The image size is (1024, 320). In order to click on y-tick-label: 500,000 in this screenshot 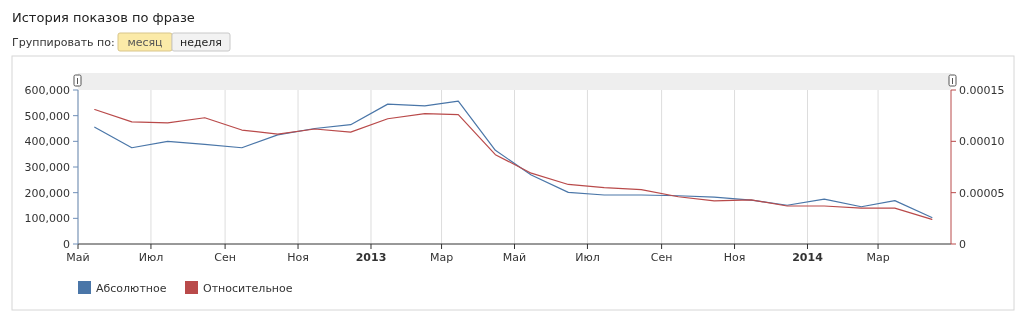, I will do `click(47, 116)`.